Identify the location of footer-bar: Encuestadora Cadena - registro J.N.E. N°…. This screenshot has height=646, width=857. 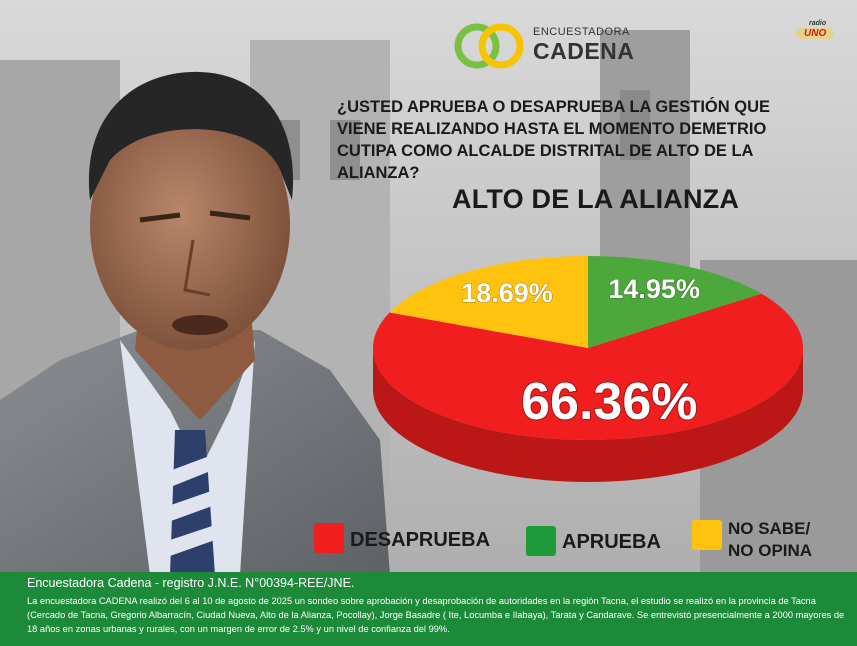
(428, 609).